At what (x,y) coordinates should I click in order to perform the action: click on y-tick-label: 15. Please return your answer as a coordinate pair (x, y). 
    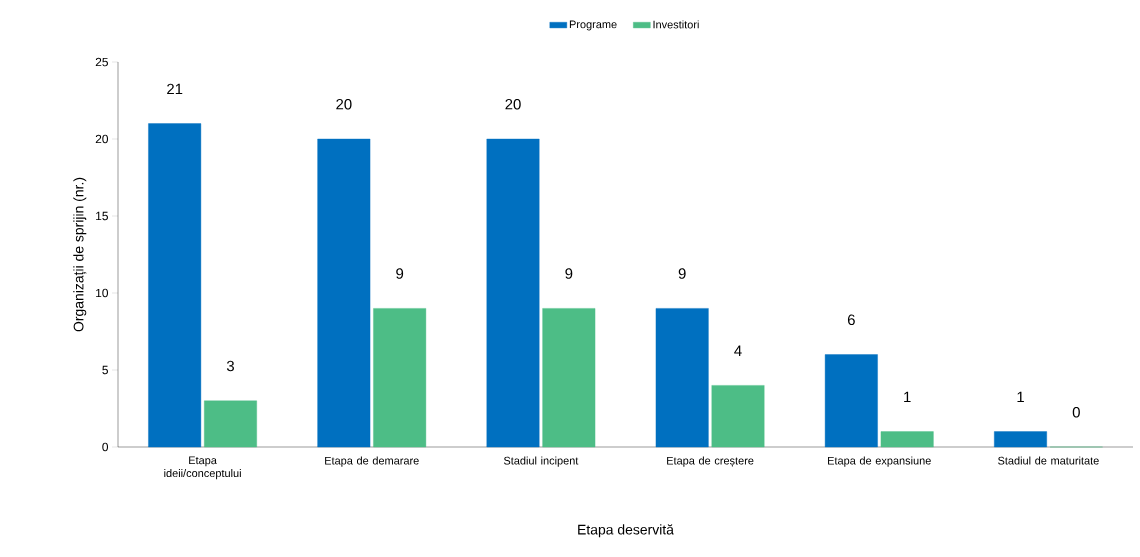
    Looking at the image, I should click on (102, 216).